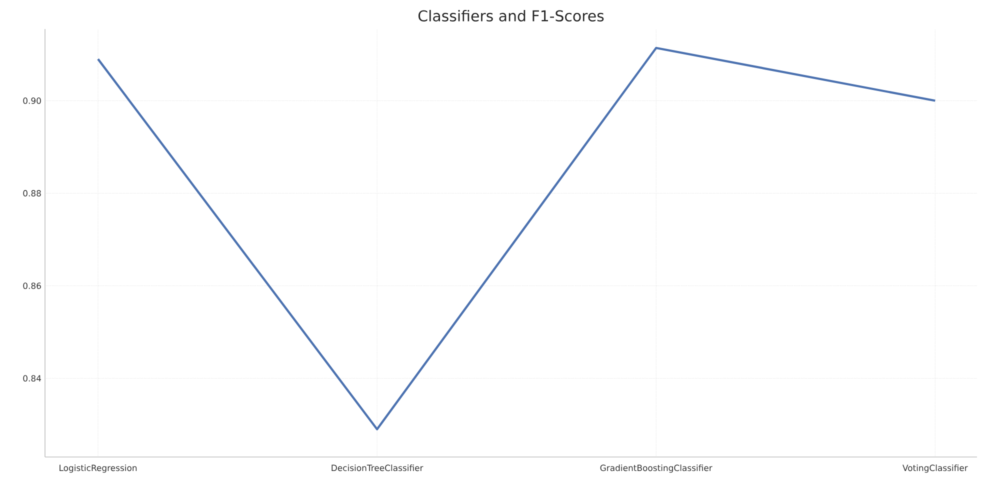 This screenshot has height=485, width=987. What do you see at coordinates (656, 468) in the screenshot?
I see `x-tick-label: GradientBoostingClassifier` at bounding box center [656, 468].